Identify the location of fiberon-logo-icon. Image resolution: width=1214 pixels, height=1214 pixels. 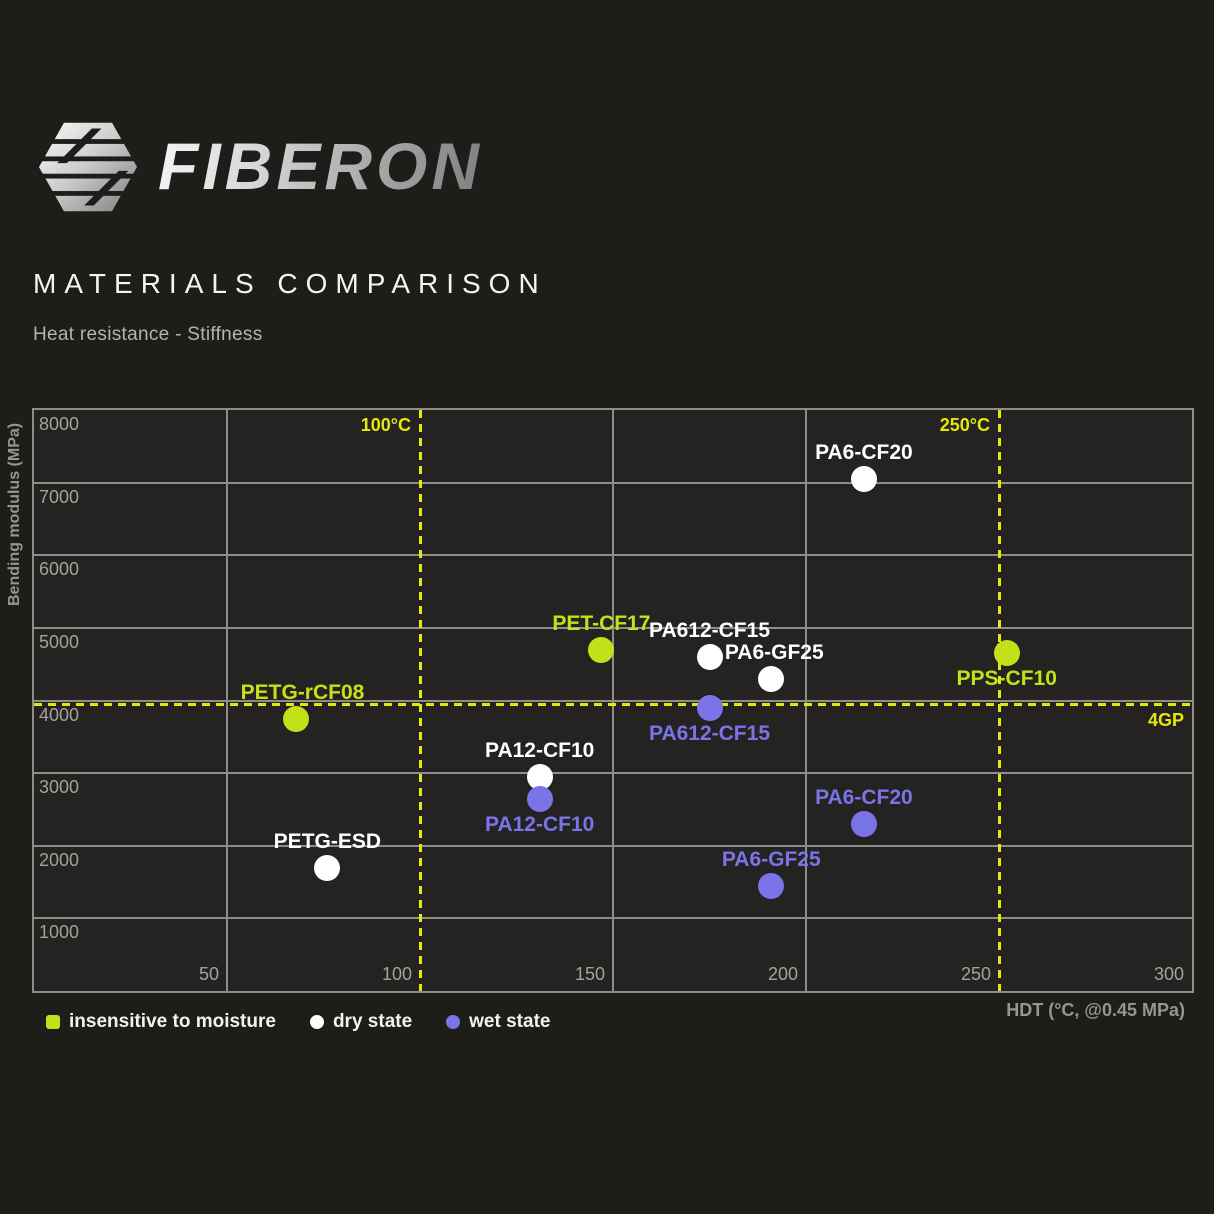
(88, 167).